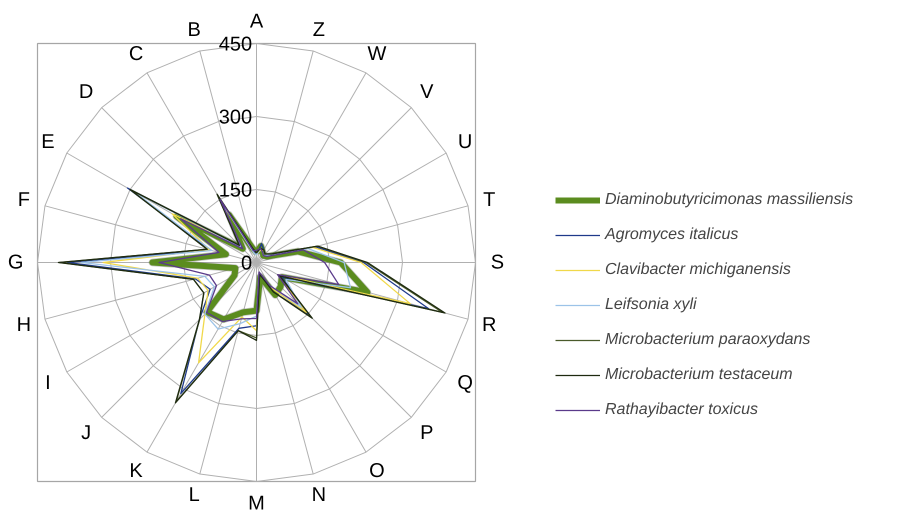 Image resolution: width=897 pixels, height=512 pixels. Describe the element at coordinates (729, 200) in the screenshot. I see `legend-label: Diaminobutyricimonas massiliensis` at that location.